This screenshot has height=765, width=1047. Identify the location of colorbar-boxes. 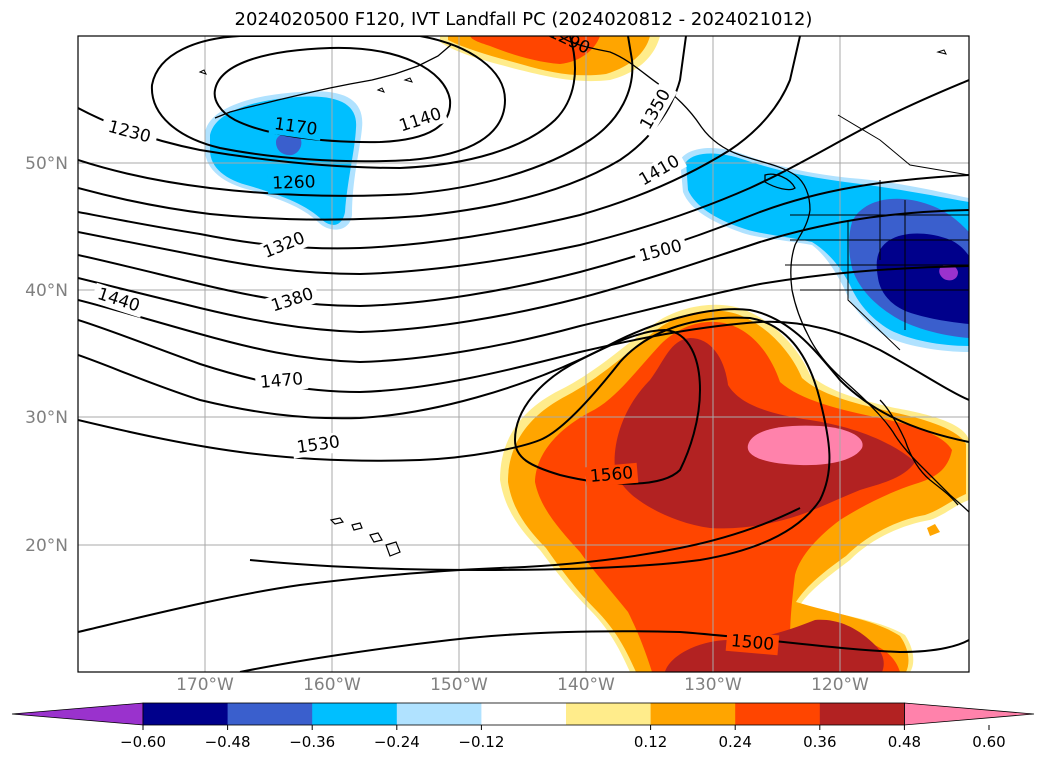
(523, 714).